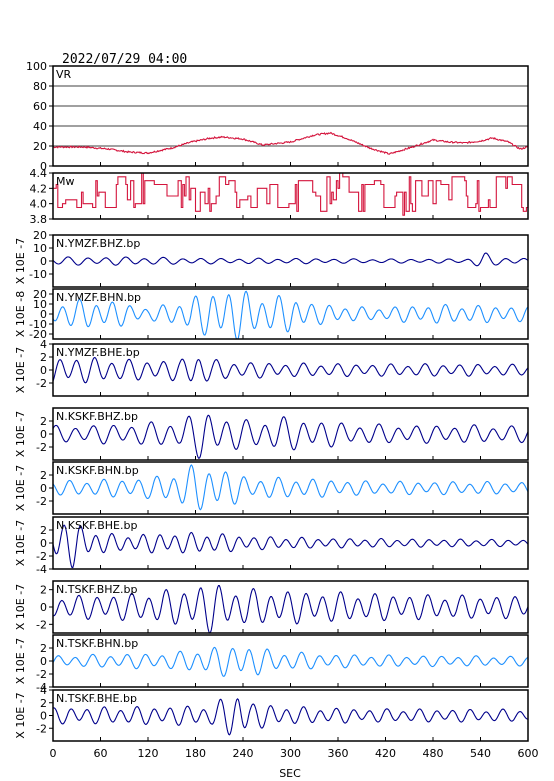 The image size is (554, 781). What do you see at coordinates (96, 525) in the screenshot?
I see `panel-name: N.KSKF.BHE.bp` at bounding box center [96, 525].